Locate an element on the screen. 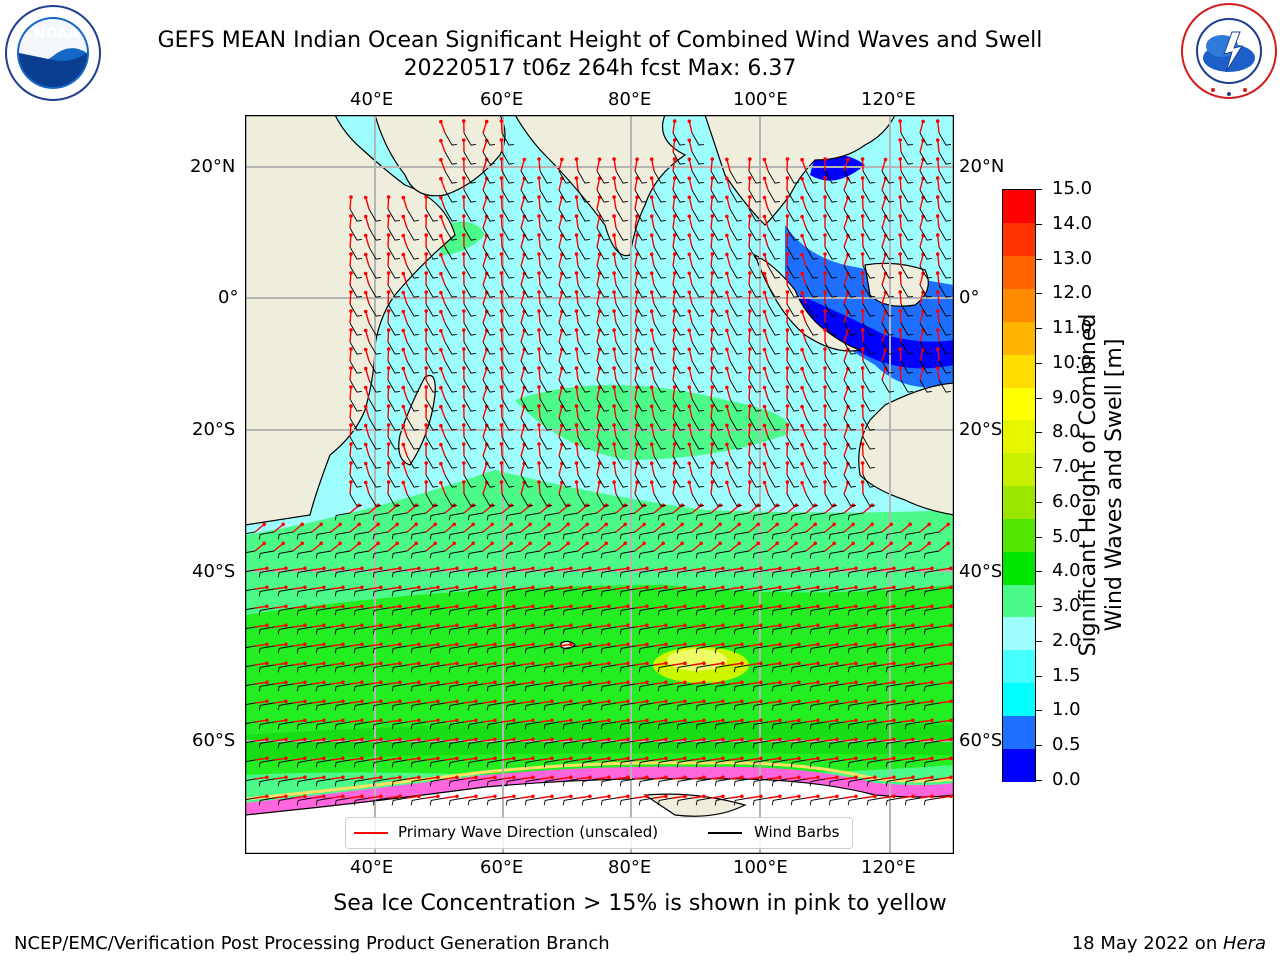 The width and height of the screenshot is (1280, 960). lon-label-bottom-80e: 80°E is located at coordinates (630, 867).